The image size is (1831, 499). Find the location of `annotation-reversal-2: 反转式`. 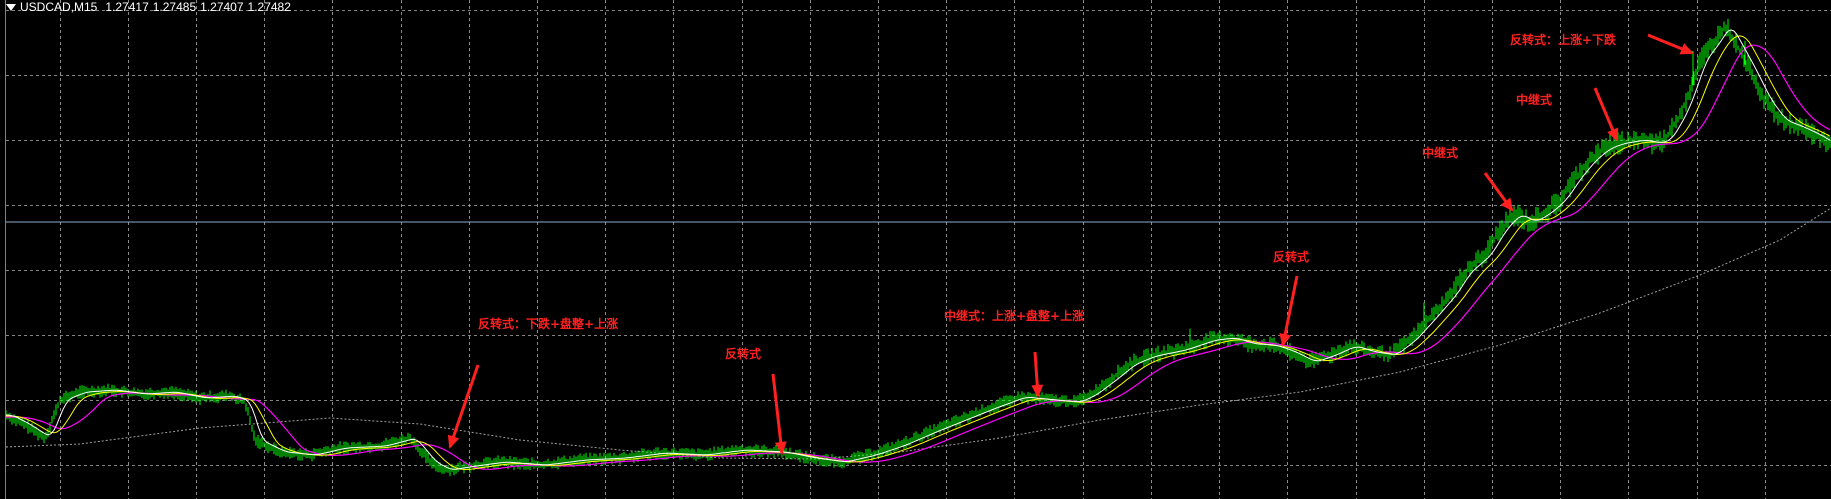

annotation-reversal-2: 反转式 is located at coordinates (743, 354).